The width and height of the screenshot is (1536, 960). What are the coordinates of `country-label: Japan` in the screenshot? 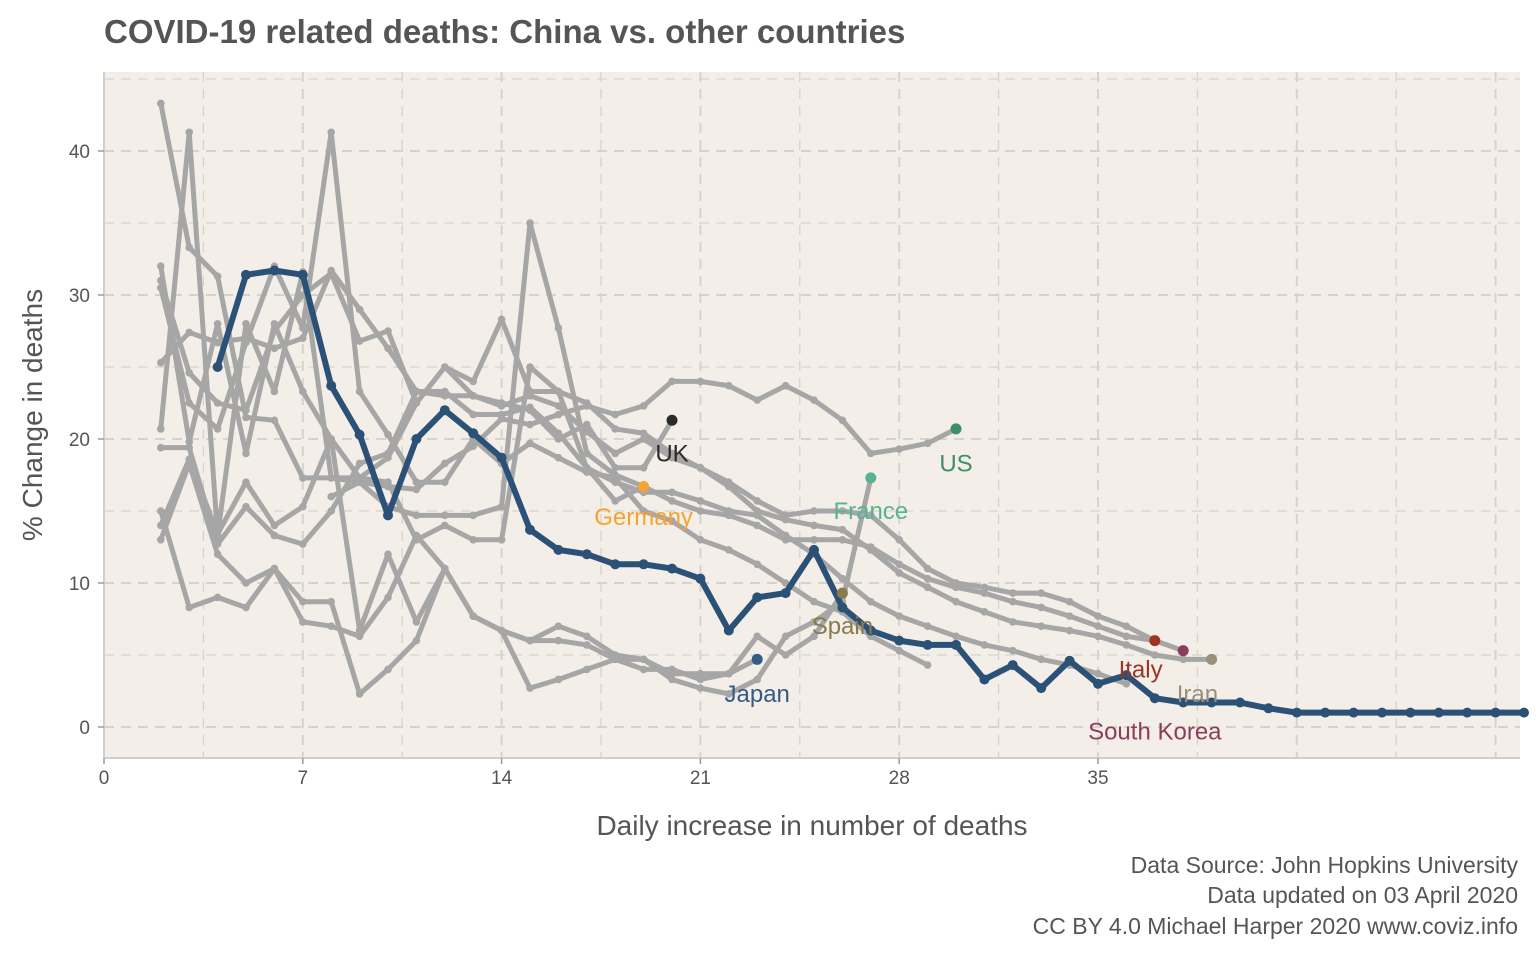 It's located at (757, 694).